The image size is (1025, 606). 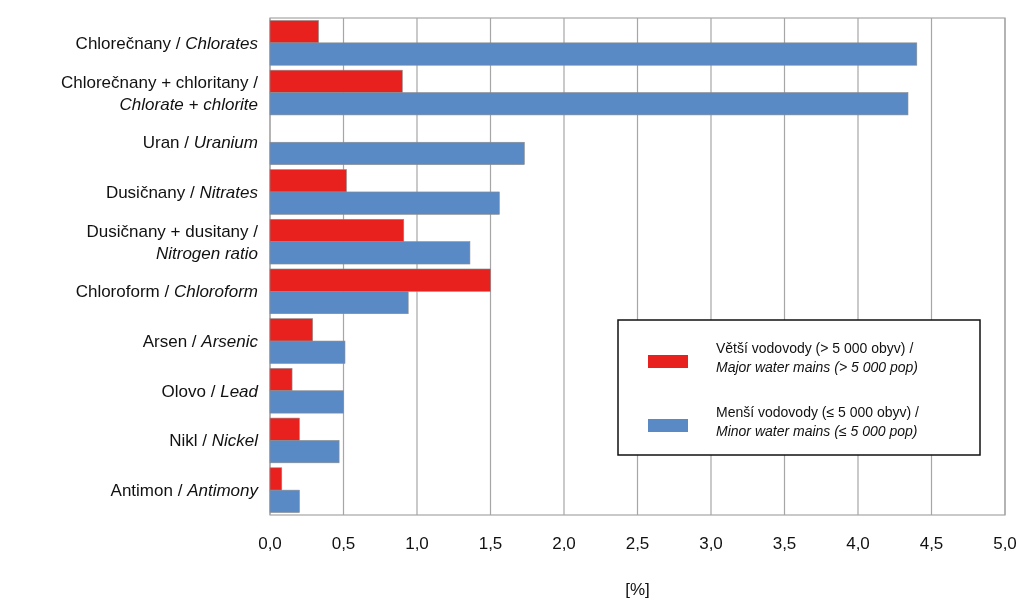 What do you see at coordinates (166, 292) in the screenshot?
I see `y-tick-label: Chloroform / Chloroform` at bounding box center [166, 292].